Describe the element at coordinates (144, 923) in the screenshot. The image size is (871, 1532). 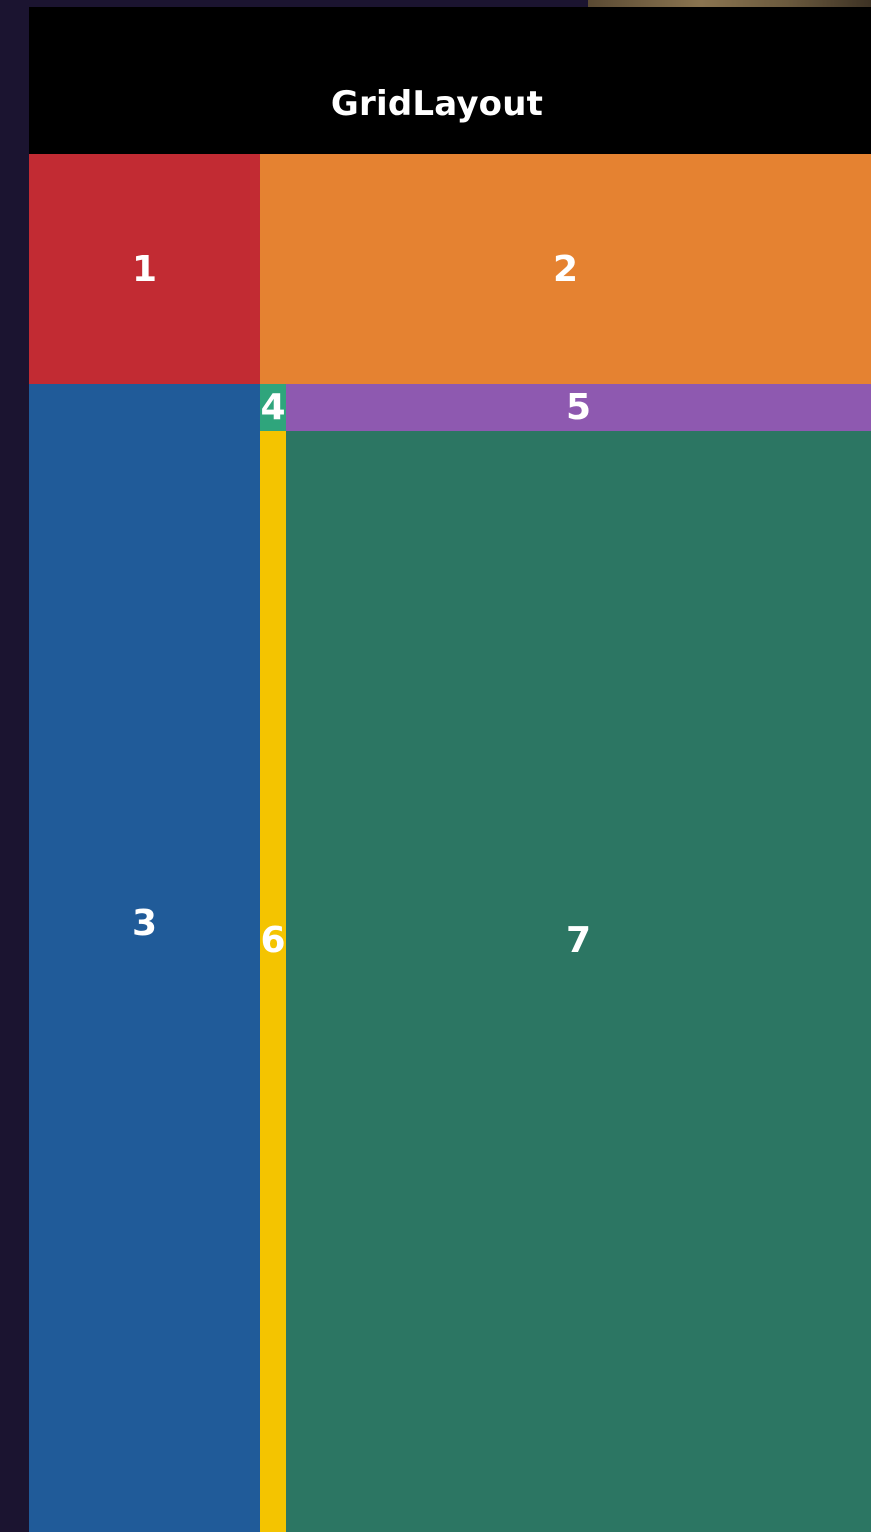
I see `grid-cell-label: 3` at that location.